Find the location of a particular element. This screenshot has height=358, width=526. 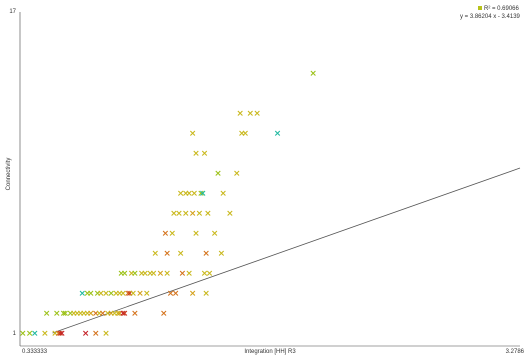

legend-equation: y = 3.86204 x - 3.4139 is located at coordinates (490, 17).